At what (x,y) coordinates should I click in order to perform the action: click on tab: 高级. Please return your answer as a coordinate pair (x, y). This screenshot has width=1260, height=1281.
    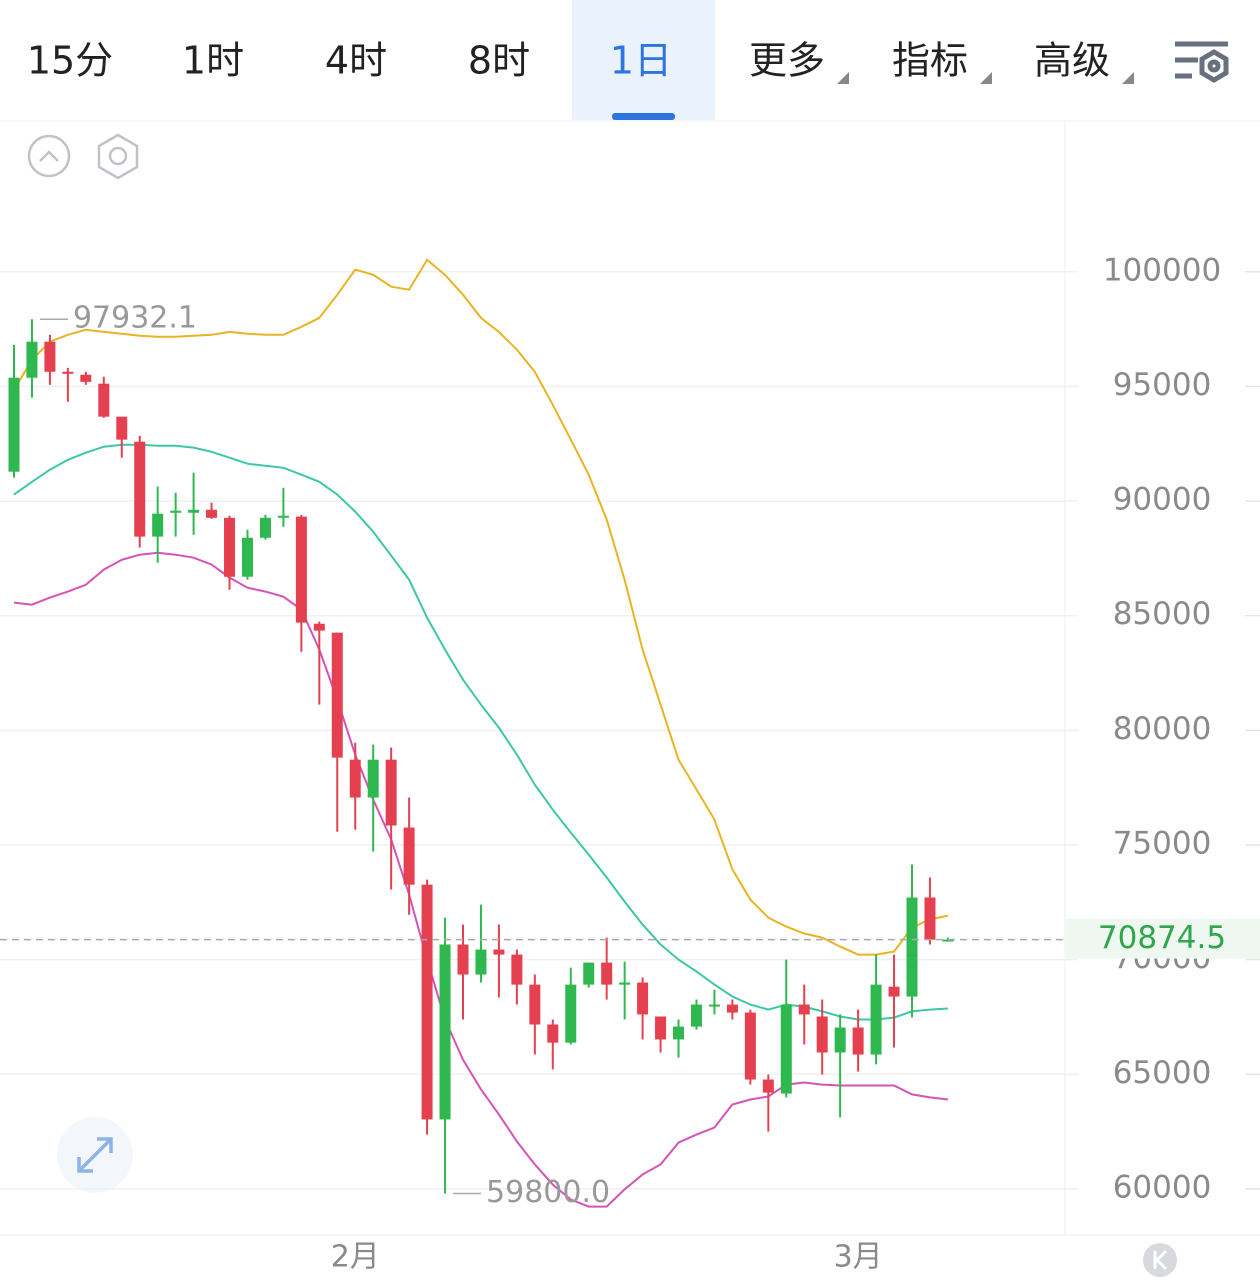
    Looking at the image, I should click on (1072, 61).